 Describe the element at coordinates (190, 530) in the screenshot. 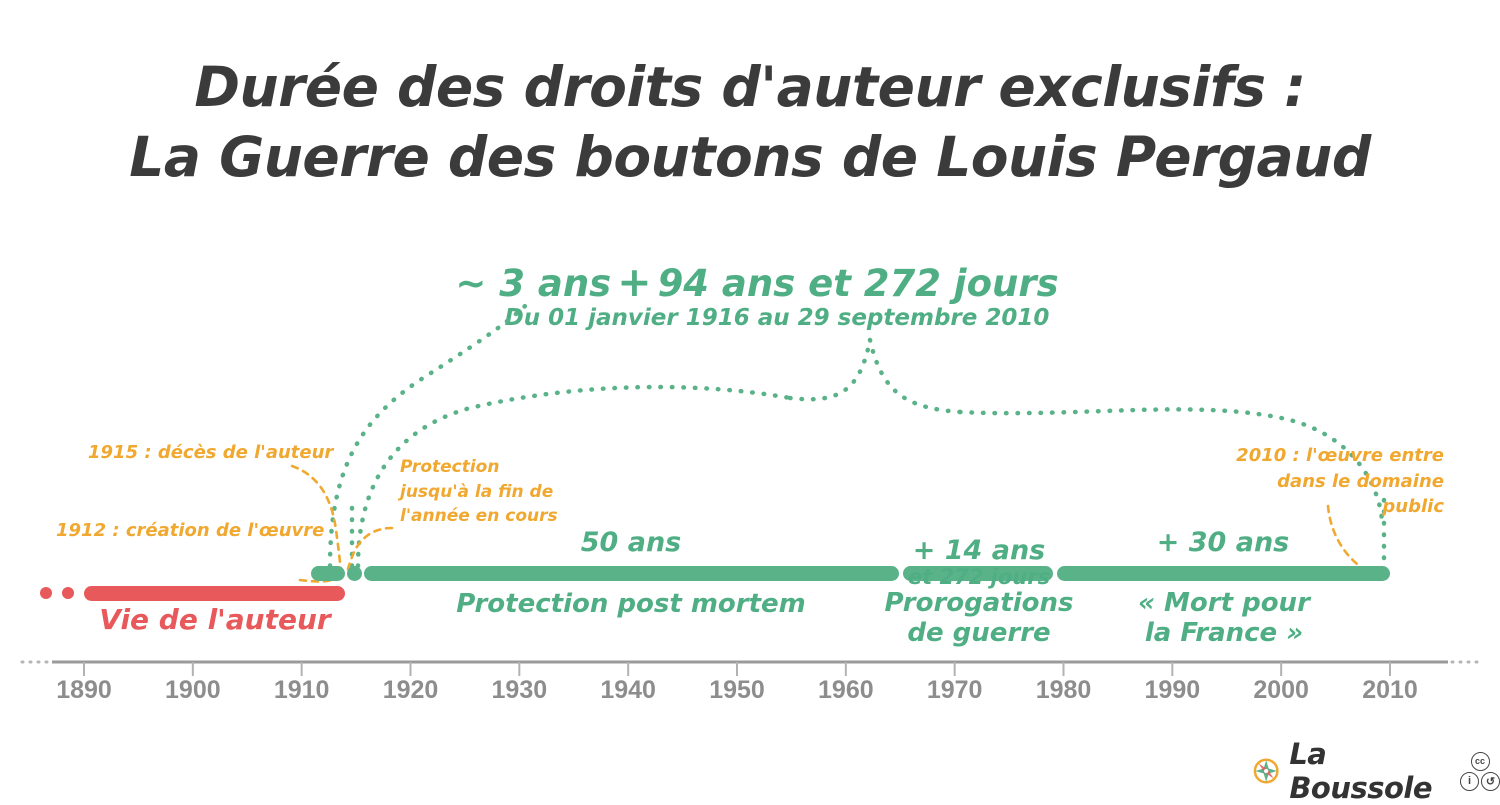

I see `annotation-creation: 1912 : création de l'œuvre` at that location.